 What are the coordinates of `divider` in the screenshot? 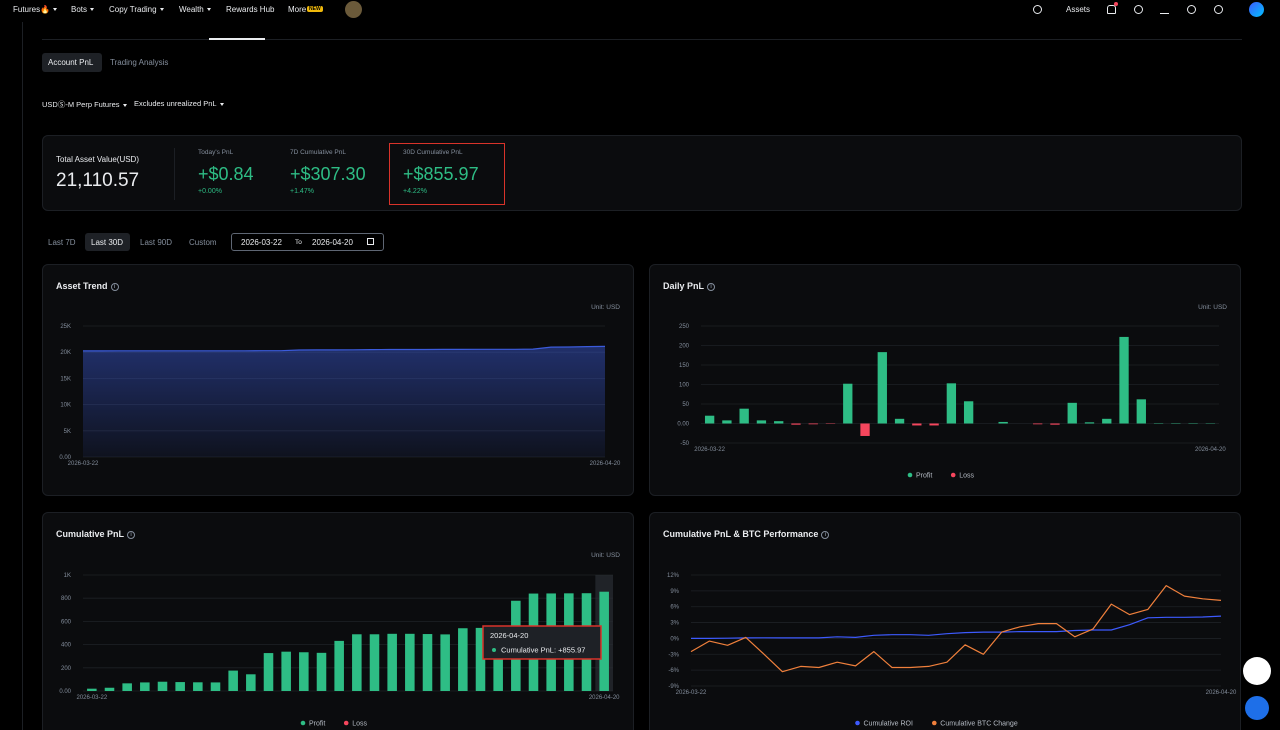 It's located at (174, 174).